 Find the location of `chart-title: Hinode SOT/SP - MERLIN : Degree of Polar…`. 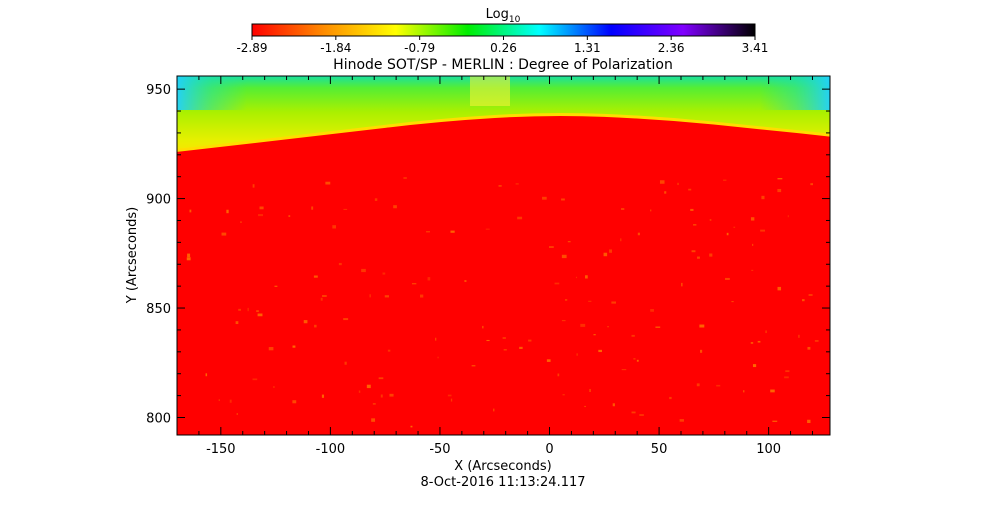

chart-title: Hinode SOT/SP - MERLIN : Degree of Polar… is located at coordinates (503, 65).